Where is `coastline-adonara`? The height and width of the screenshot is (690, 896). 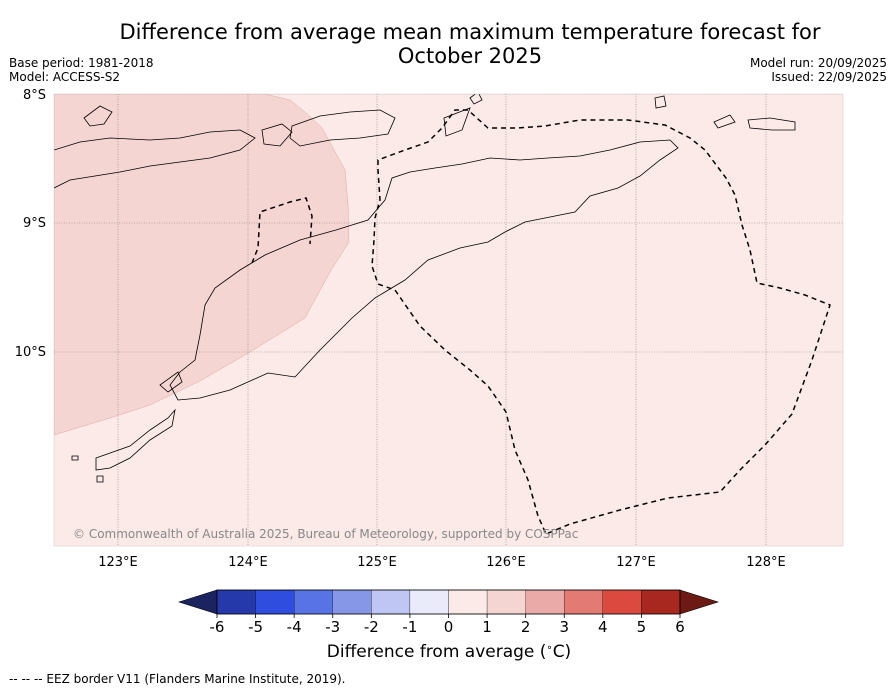
coastline-adonara is located at coordinates (277, 135).